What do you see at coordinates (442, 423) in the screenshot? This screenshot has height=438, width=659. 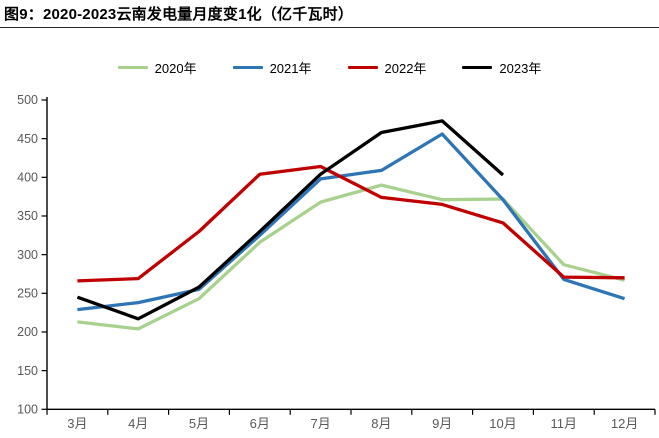 I see `x-axis-label: 9月` at bounding box center [442, 423].